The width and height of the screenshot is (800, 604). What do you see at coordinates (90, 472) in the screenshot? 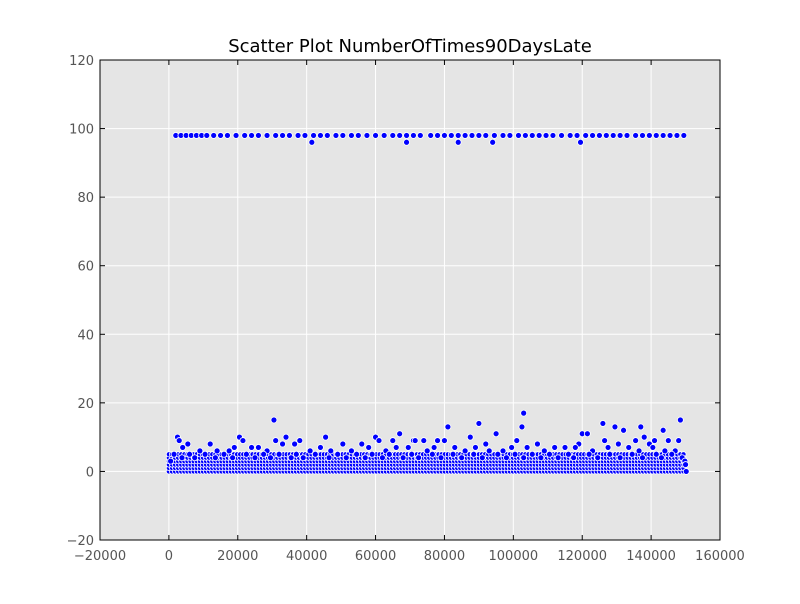
I see `y-tick-label: 0` at bounding box center [90, 472].